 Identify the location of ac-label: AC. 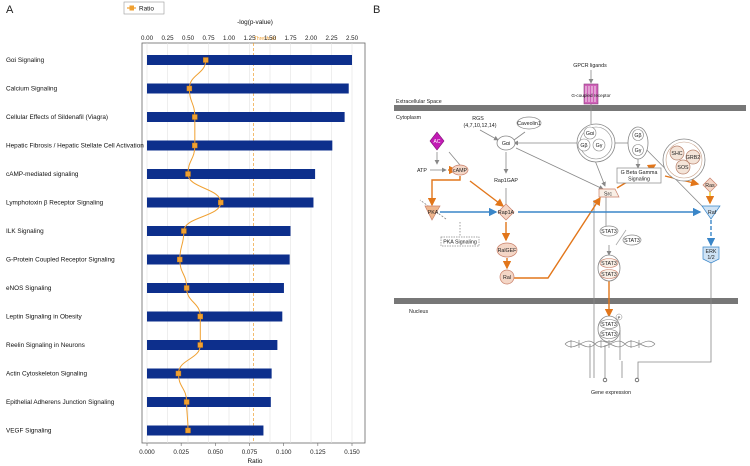
(437, 142).